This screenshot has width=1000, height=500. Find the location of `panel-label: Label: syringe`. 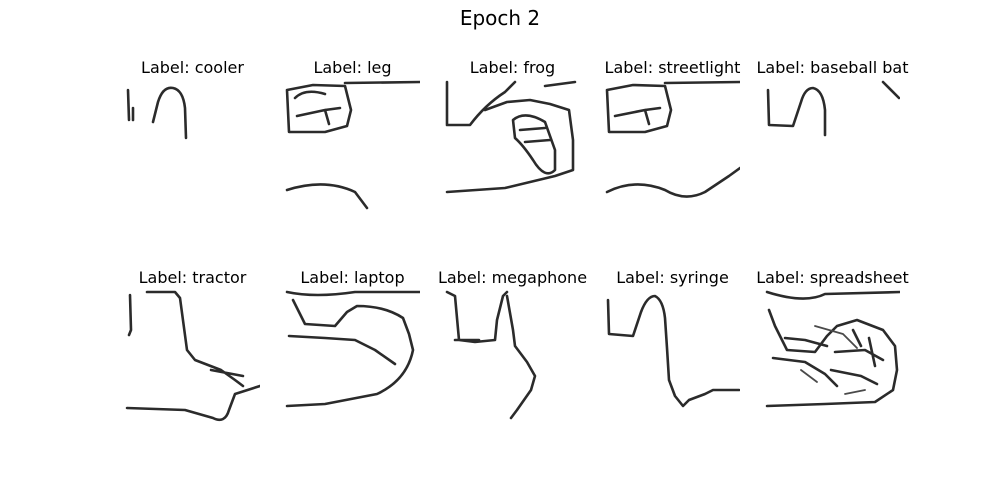

panel-label: Label: syringe is located at coordinates (672, 277).